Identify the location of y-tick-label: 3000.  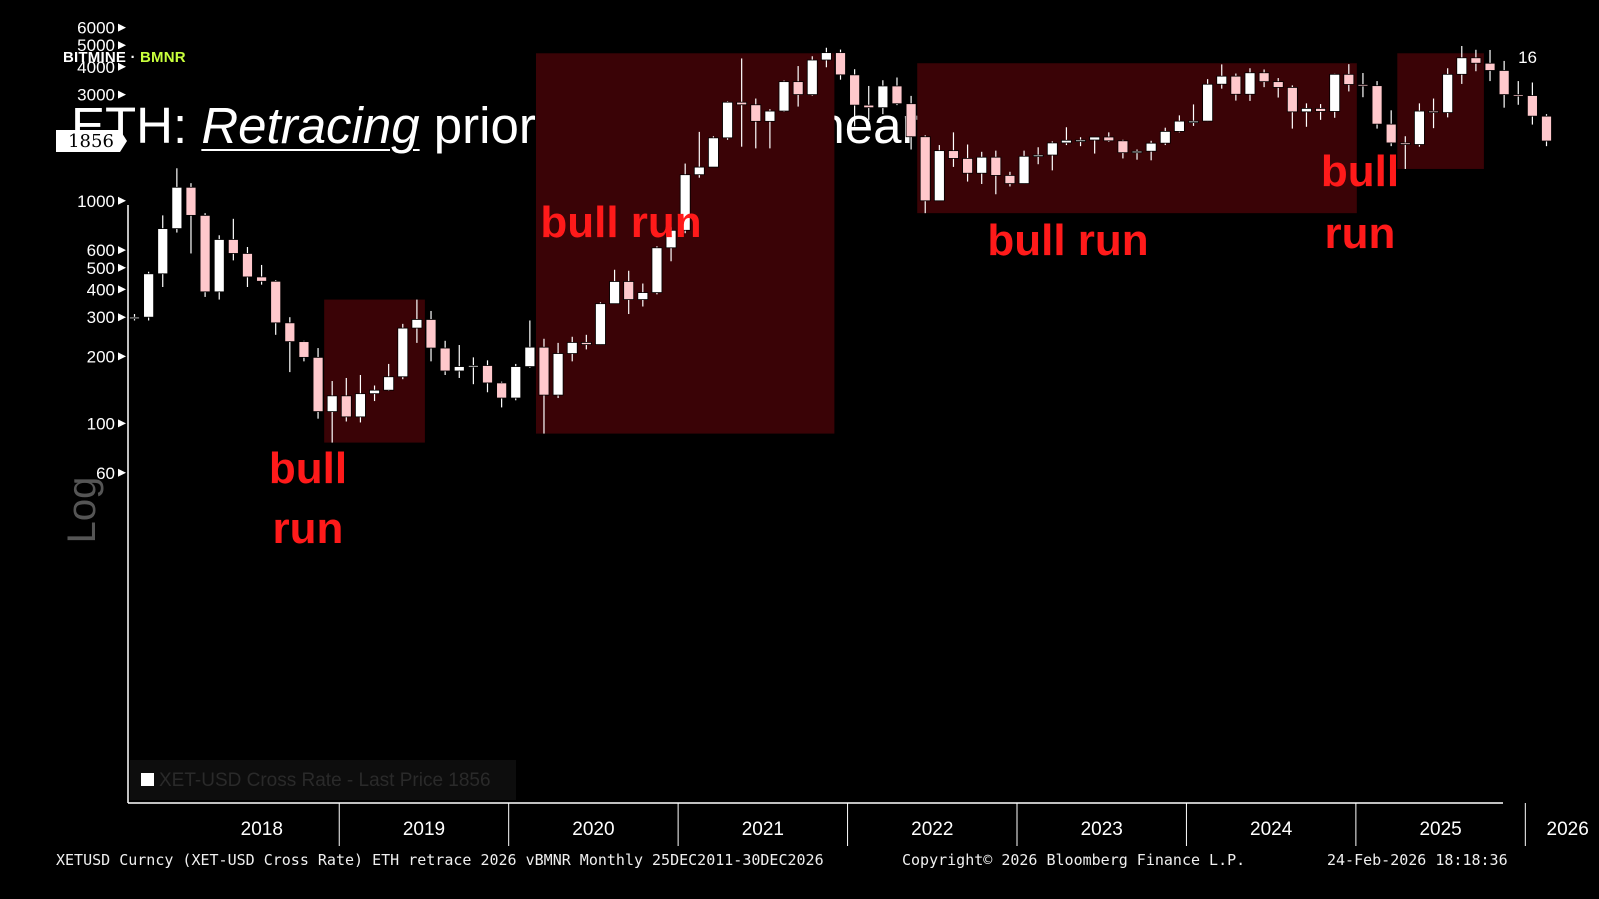
(96, 95).